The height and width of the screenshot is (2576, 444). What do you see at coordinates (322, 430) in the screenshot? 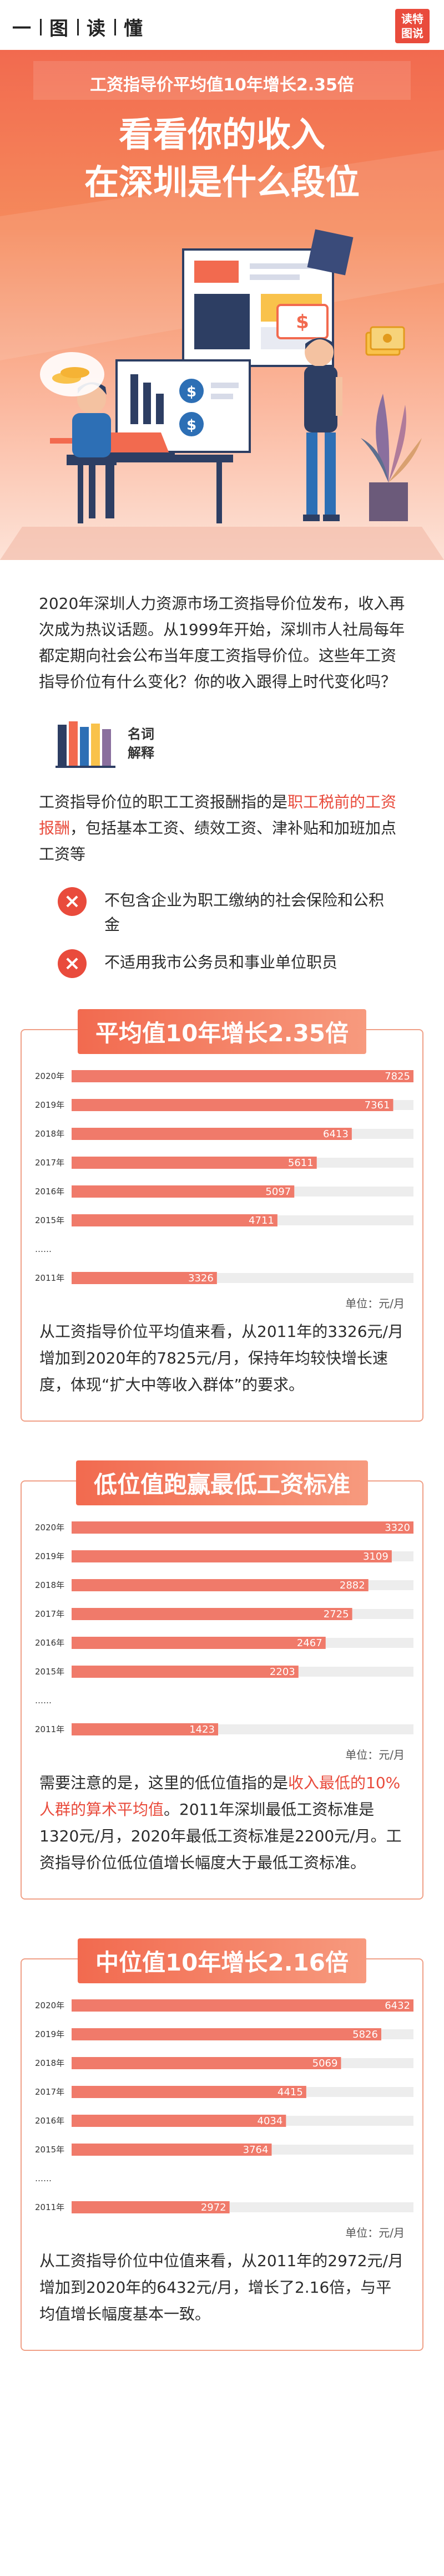
I see `standing-person-icon` at bounding box center [322, 430].